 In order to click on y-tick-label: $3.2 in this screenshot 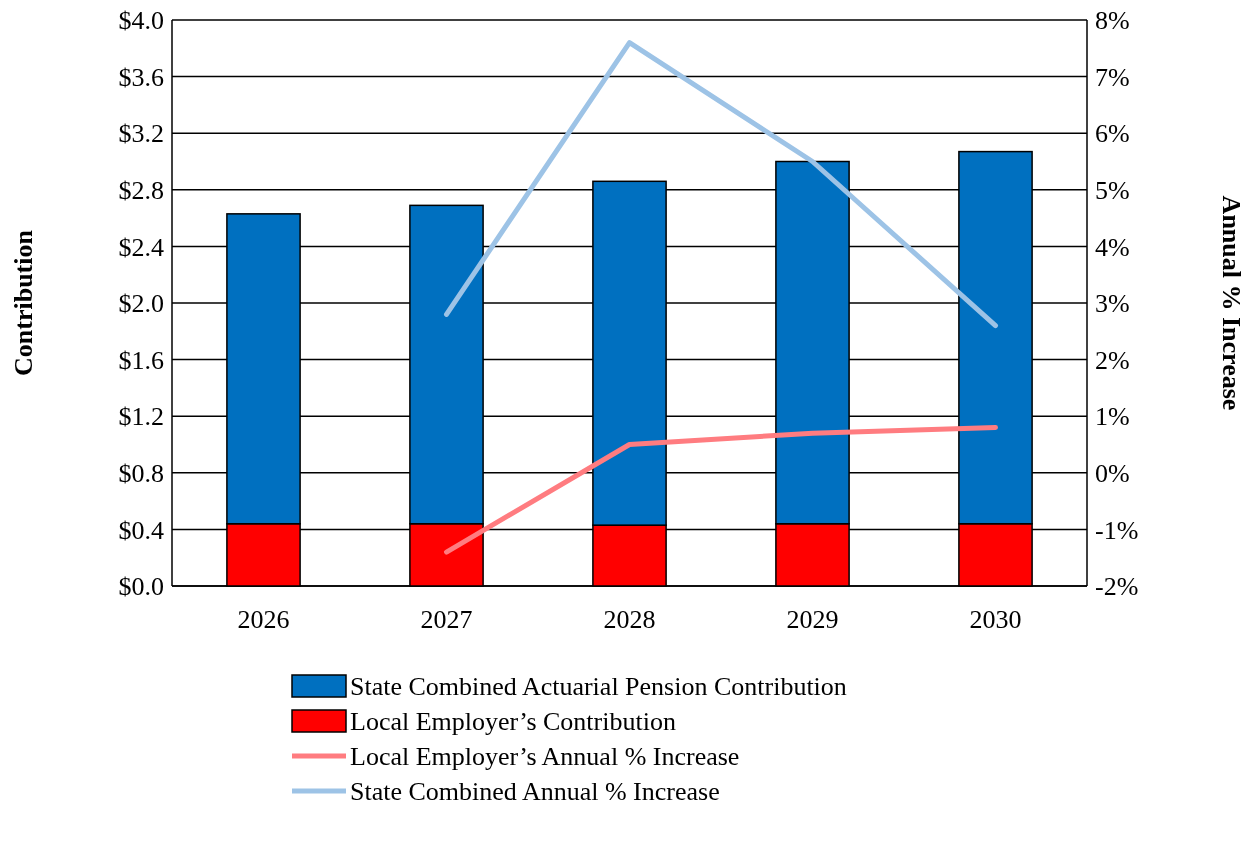, I will do `click(141, 134)`.